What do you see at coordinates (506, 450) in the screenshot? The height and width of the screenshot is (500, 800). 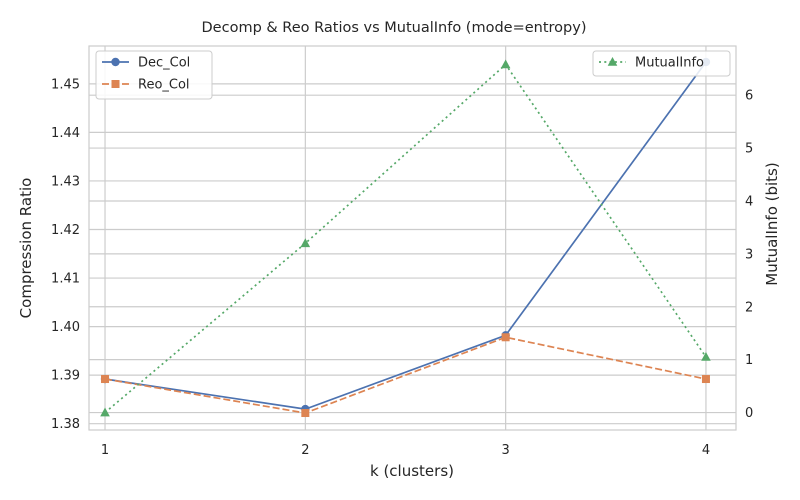 I see `x-tick-label: 3` at bounding box center [506, 450].